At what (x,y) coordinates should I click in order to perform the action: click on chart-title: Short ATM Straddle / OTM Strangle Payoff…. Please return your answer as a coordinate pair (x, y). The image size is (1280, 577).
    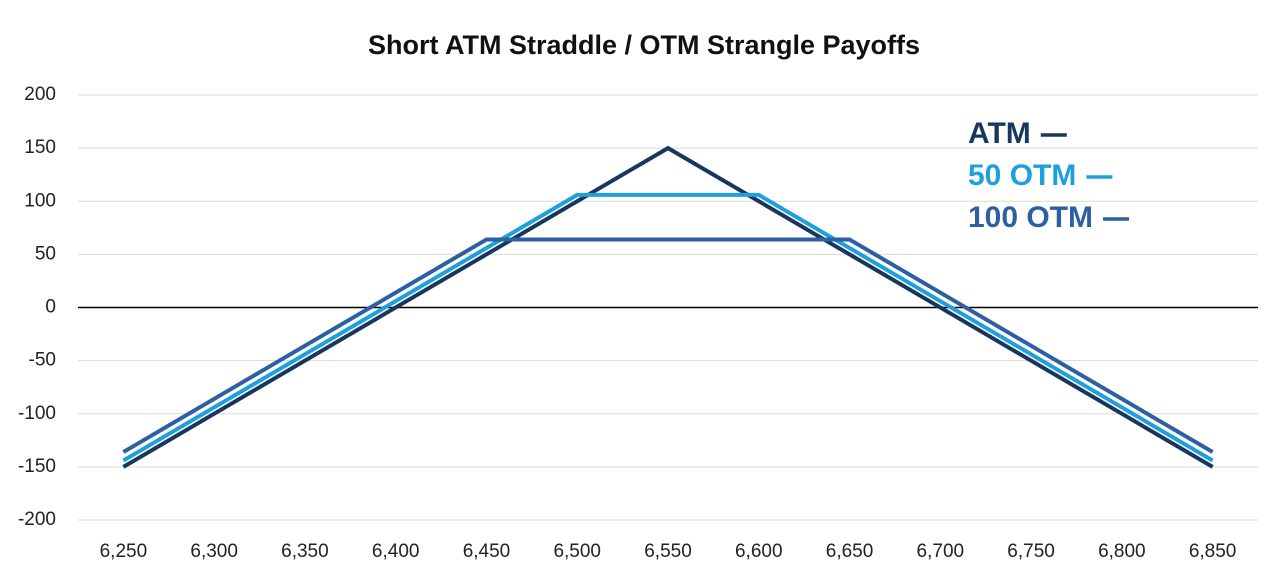
    Looking at the image, I should click on (644, 45).